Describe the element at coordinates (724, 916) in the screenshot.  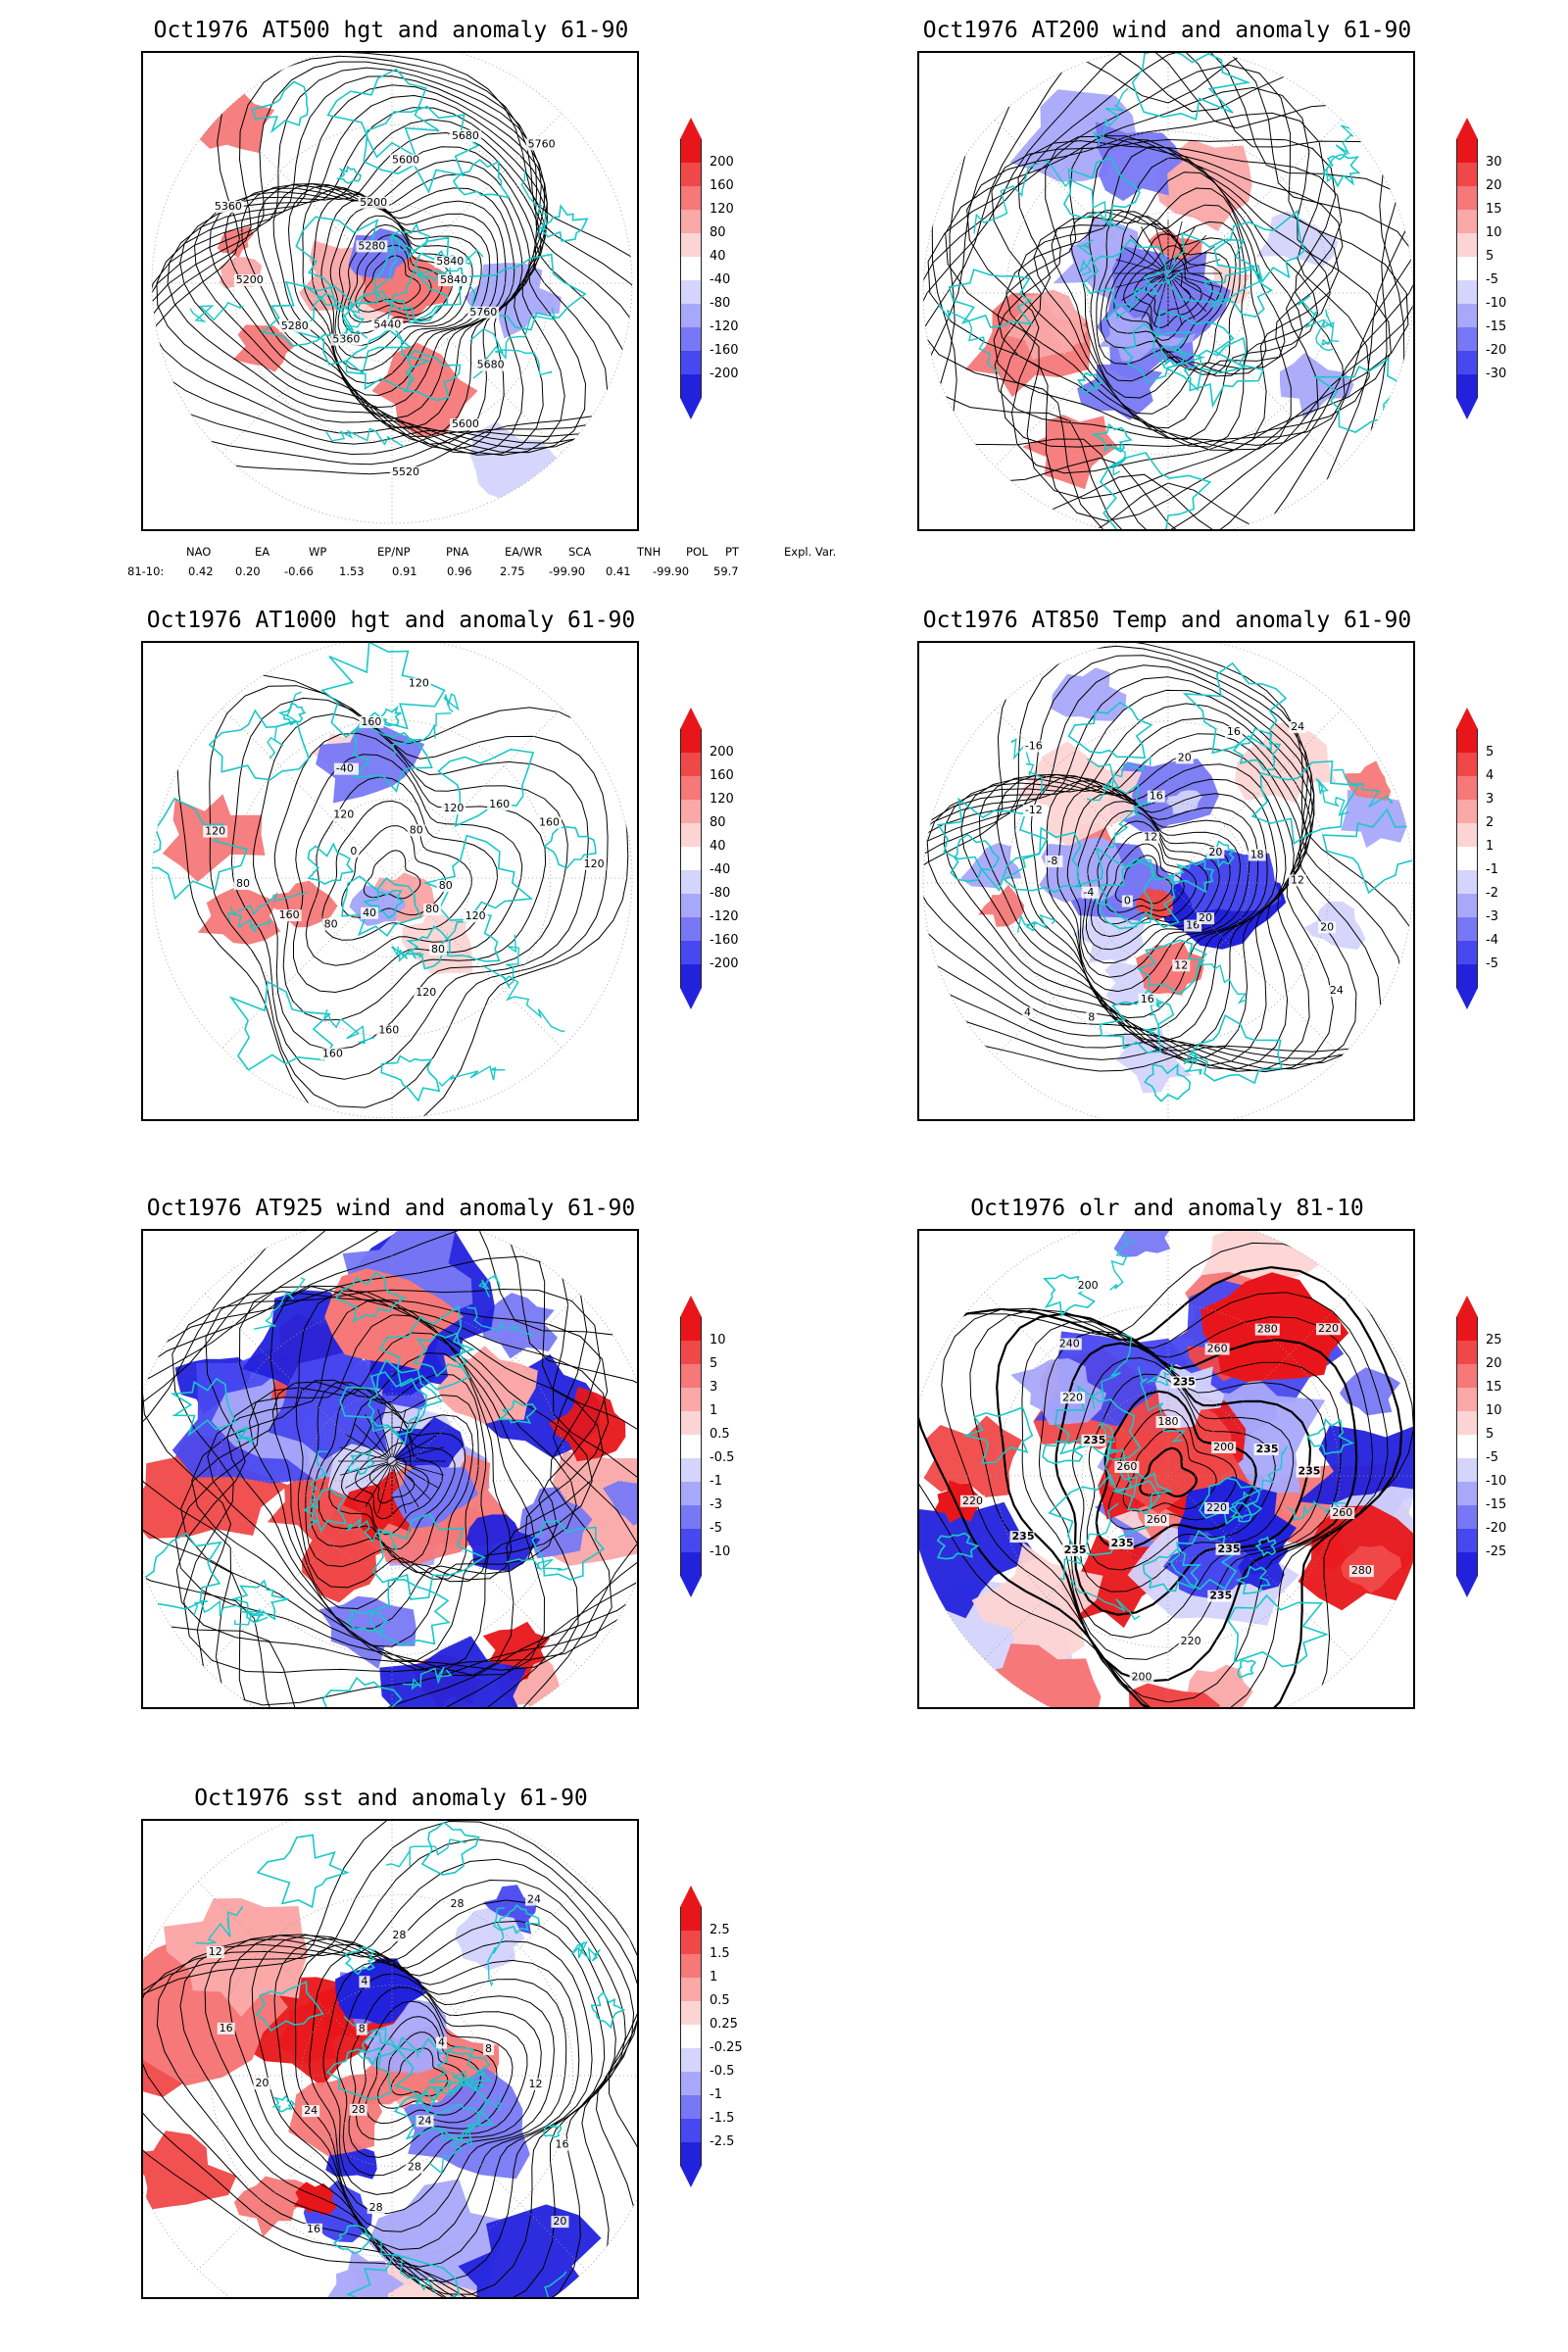
I see `colorbar-label: -120` at that location.